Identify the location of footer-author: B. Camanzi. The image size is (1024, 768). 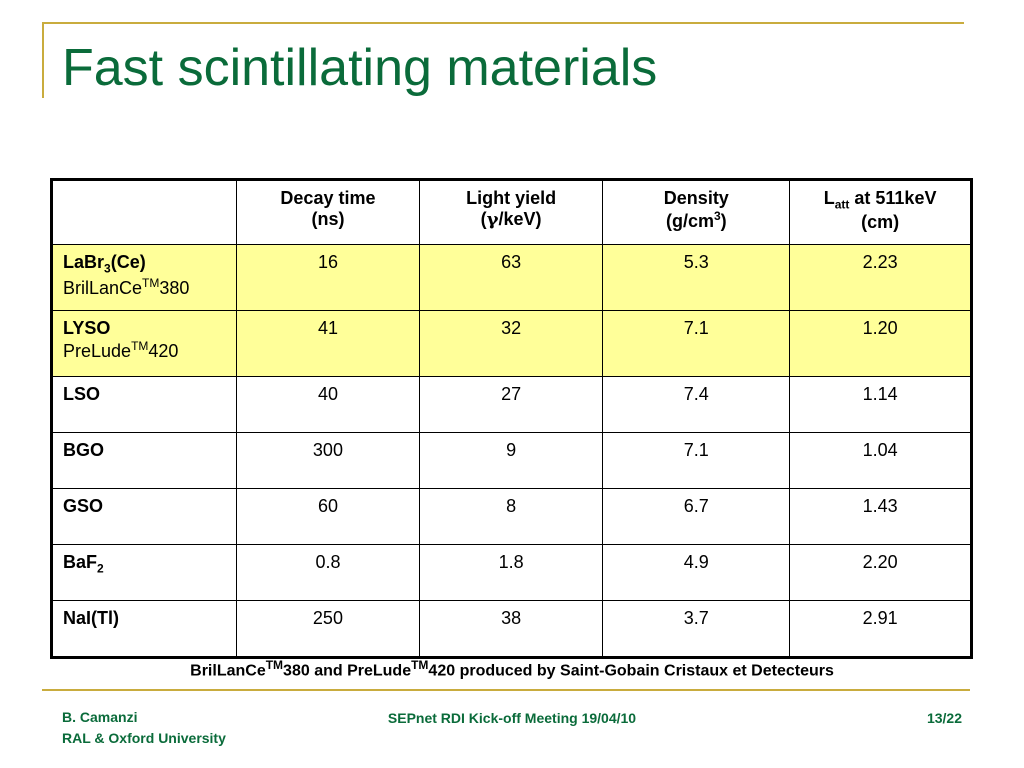
(100, 717).